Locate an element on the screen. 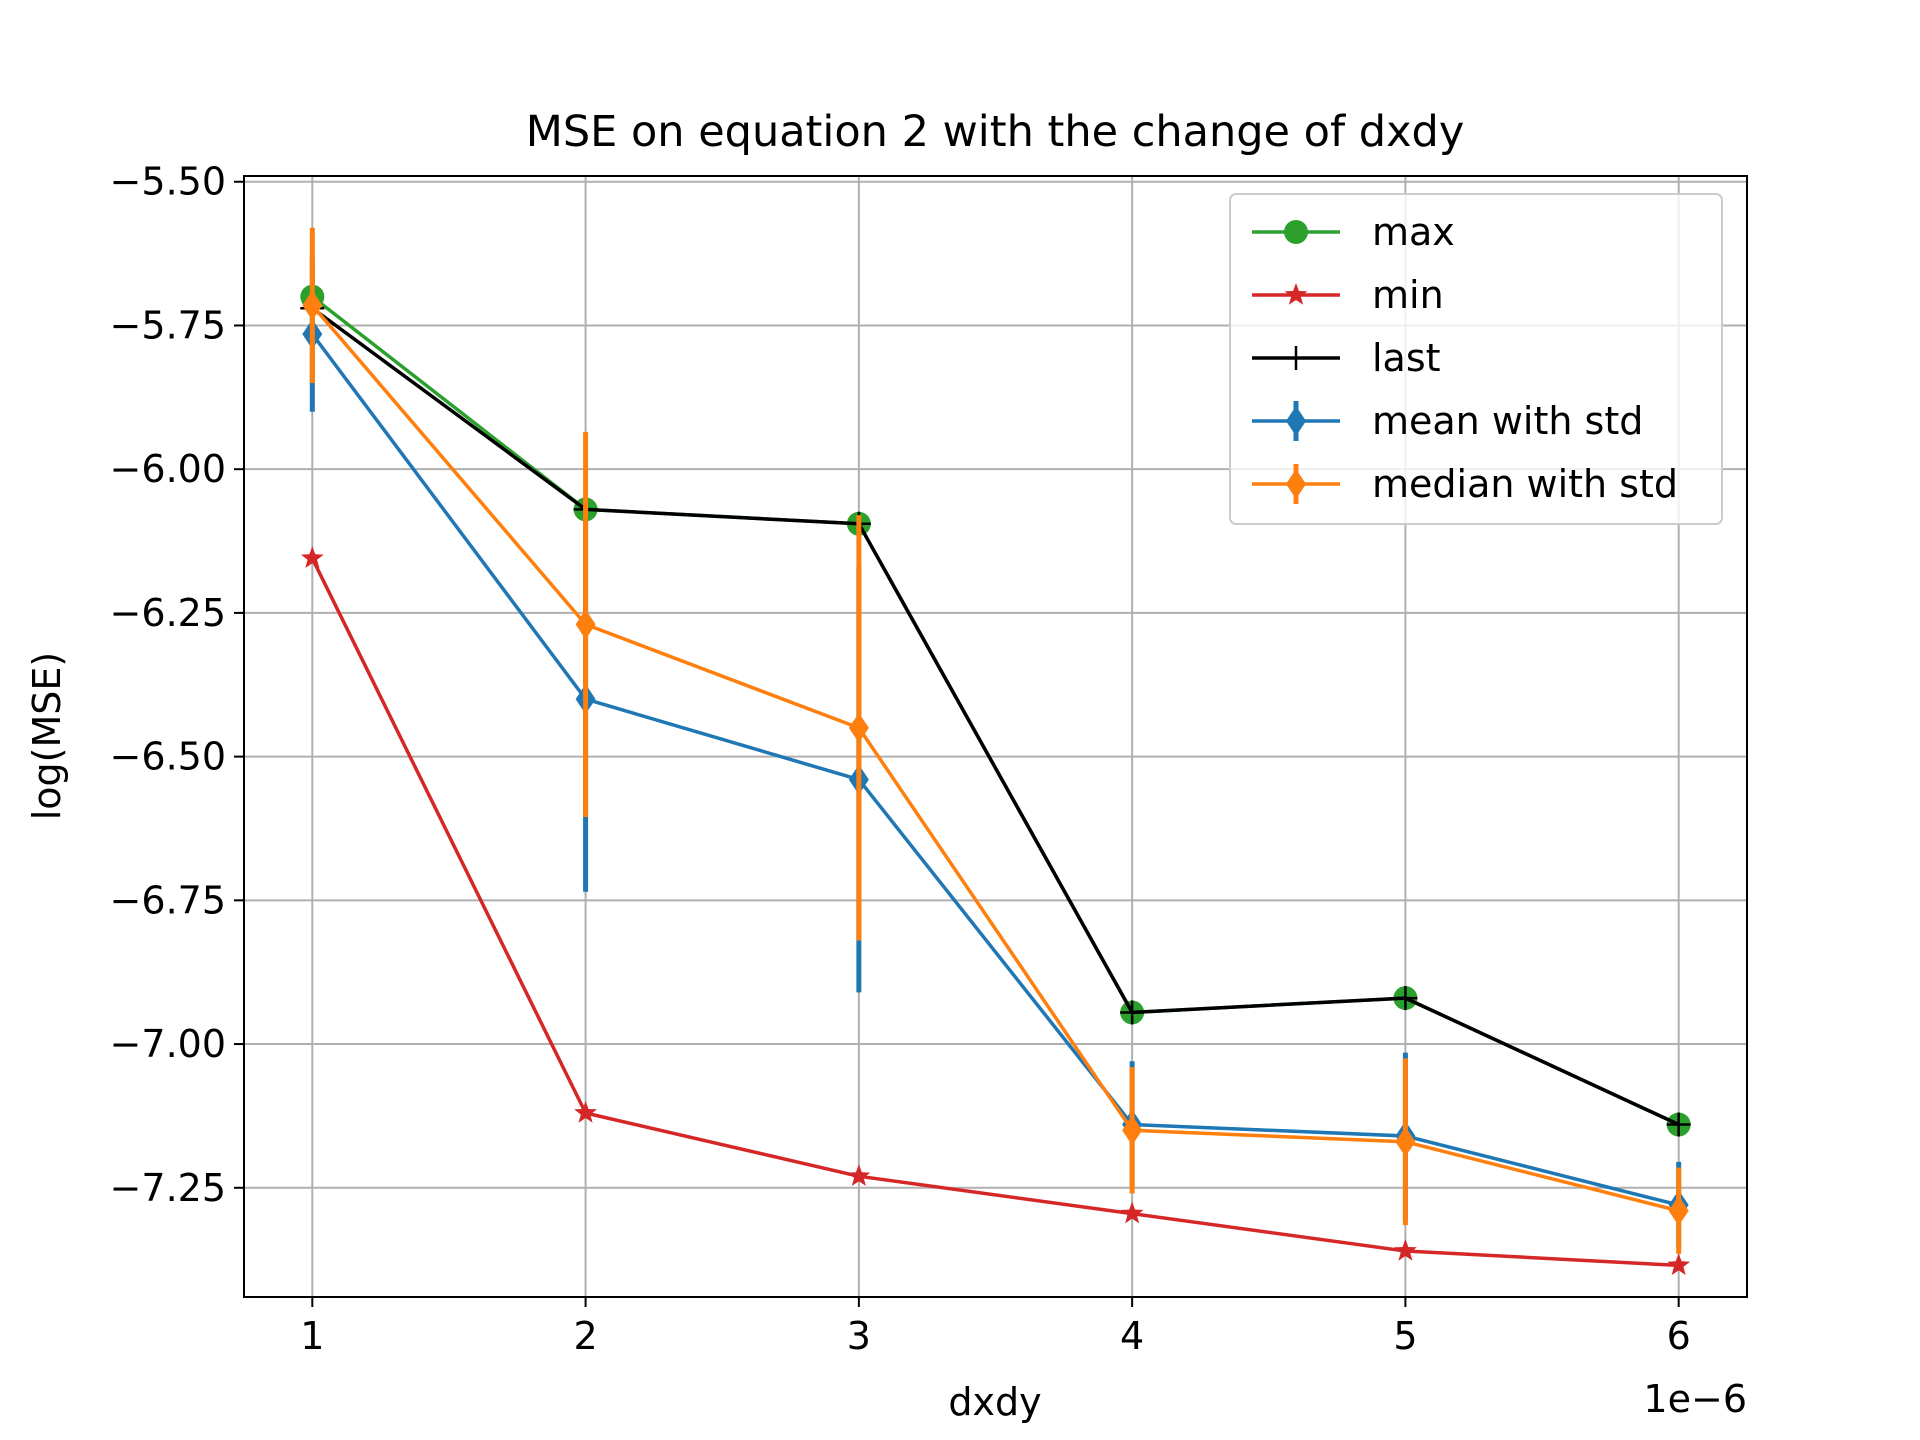 The image size is (1920, 1440). x-axis-offset-label: 1e−6 is located at coordinates (1695, 1399).